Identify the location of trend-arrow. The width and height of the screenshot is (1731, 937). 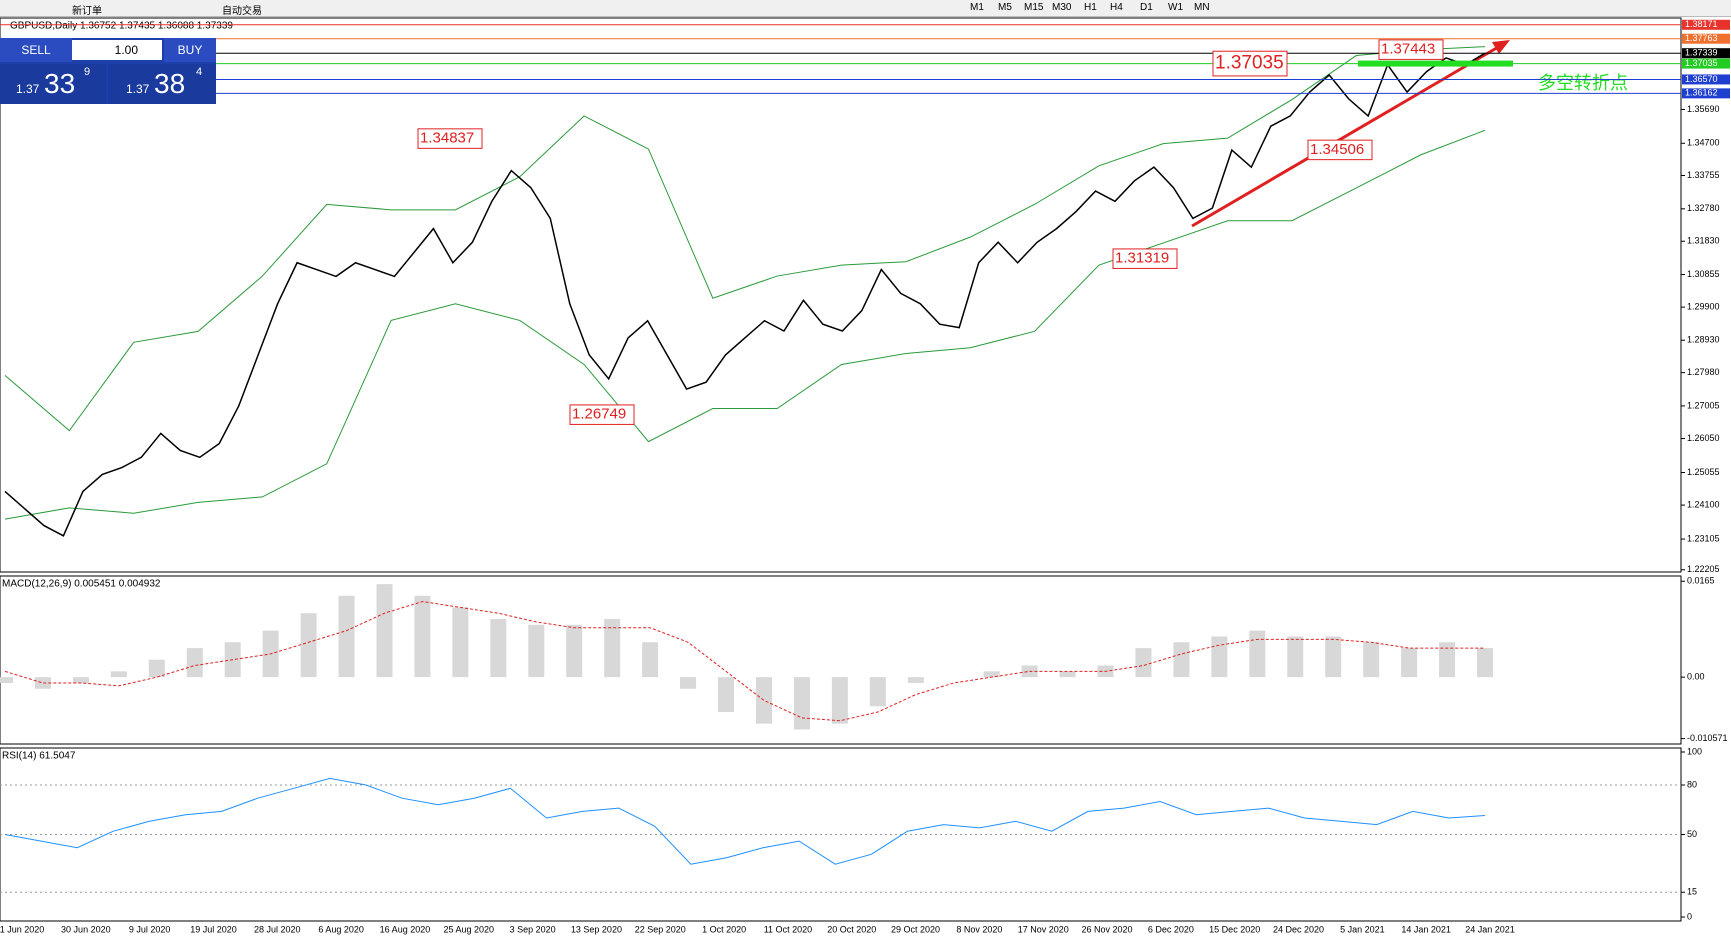
(1346, 136).